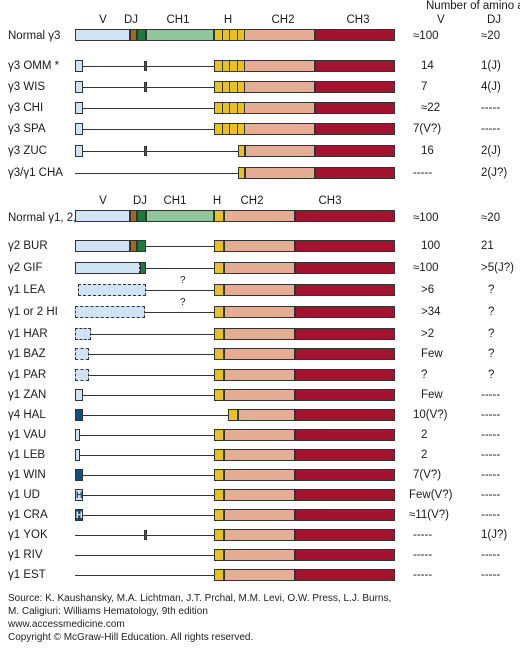  I want to click on domain-label-a-dj: DJ, so click(131, 20).